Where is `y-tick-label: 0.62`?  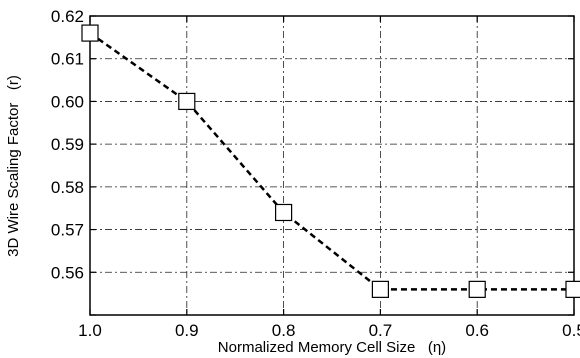
y-tick-label: 0.62 is located at coordinates (67, 16).